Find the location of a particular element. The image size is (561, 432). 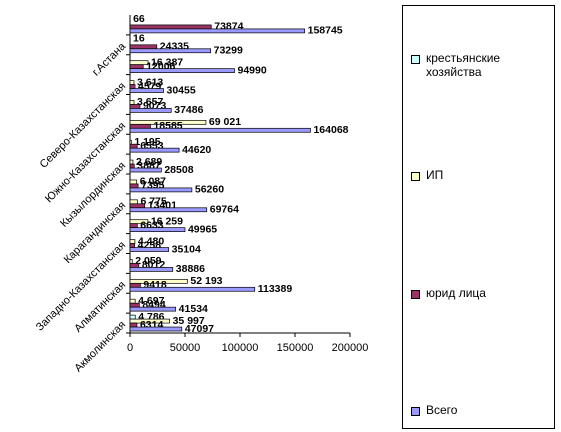

data-label: 4 697 is located at coordinates (151, 301).